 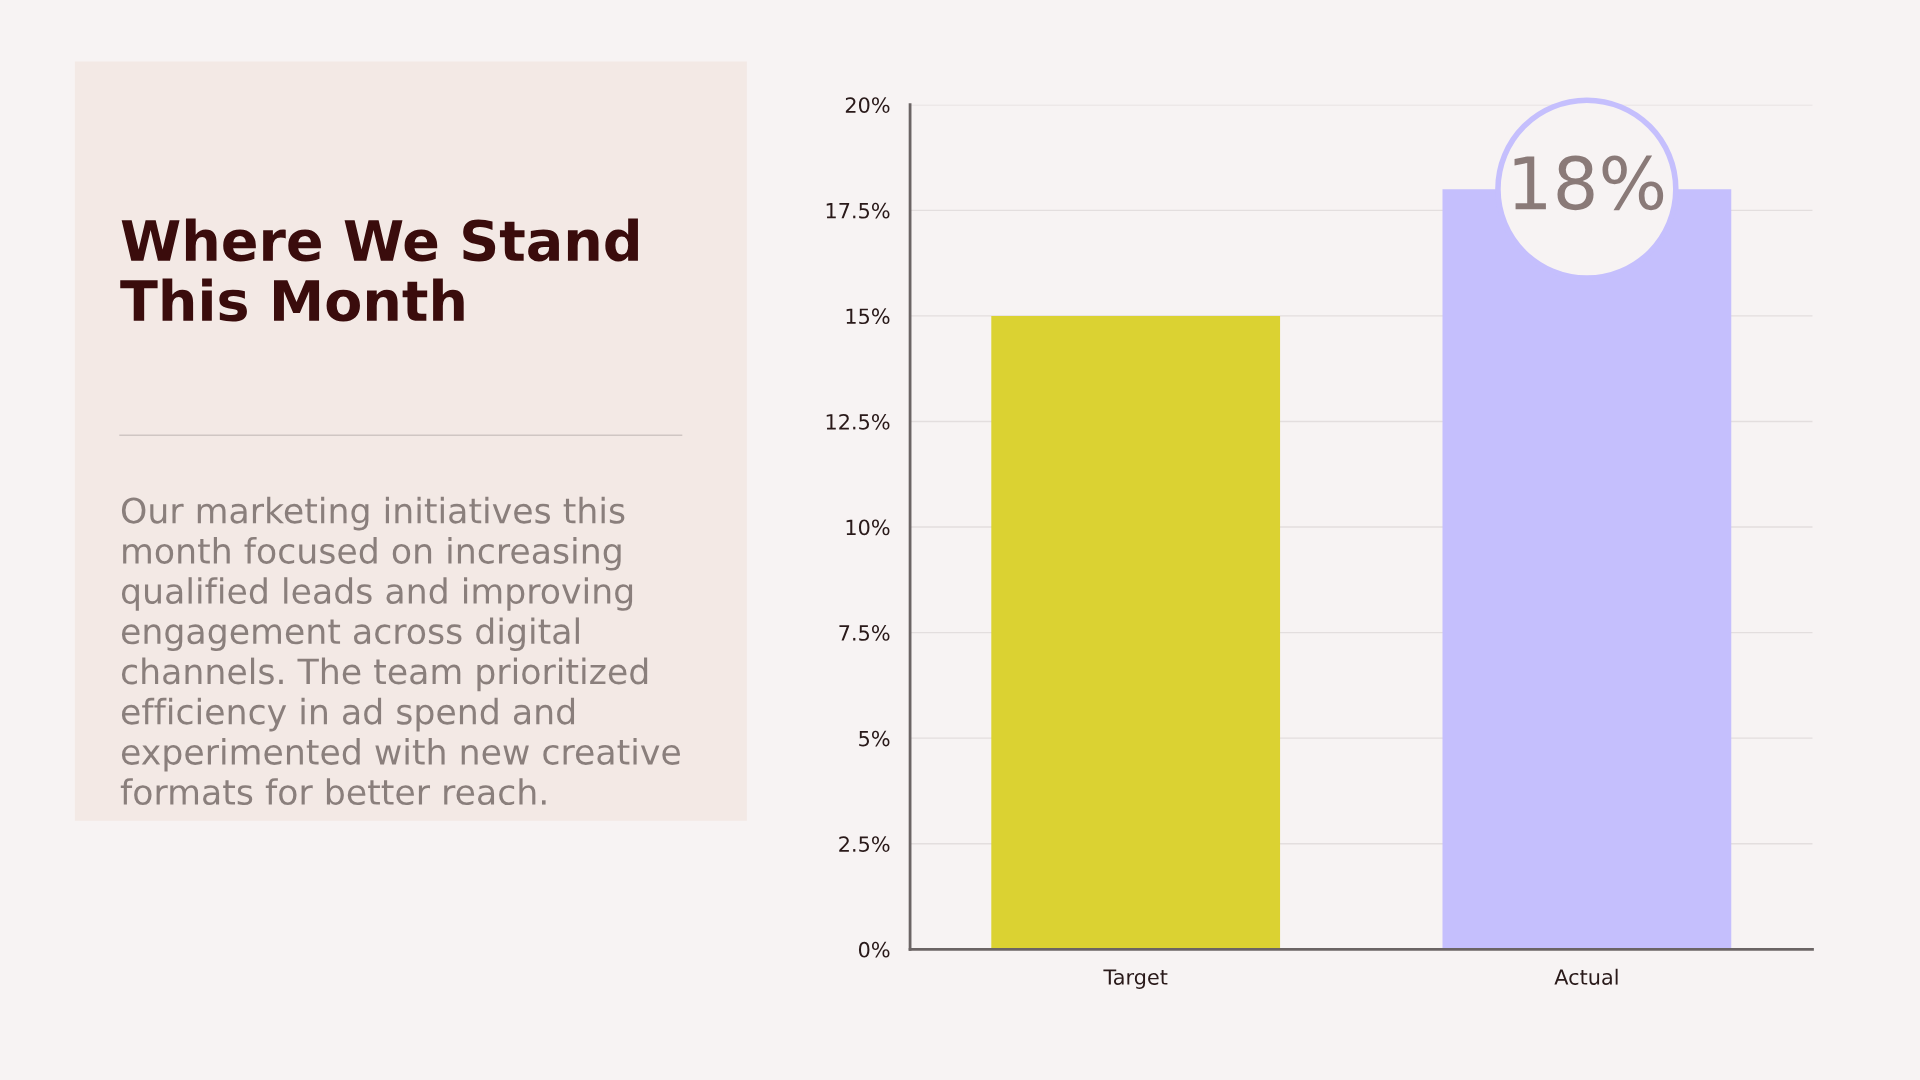 I want to click on data-label: 18%, so click(x=1589, y=183).